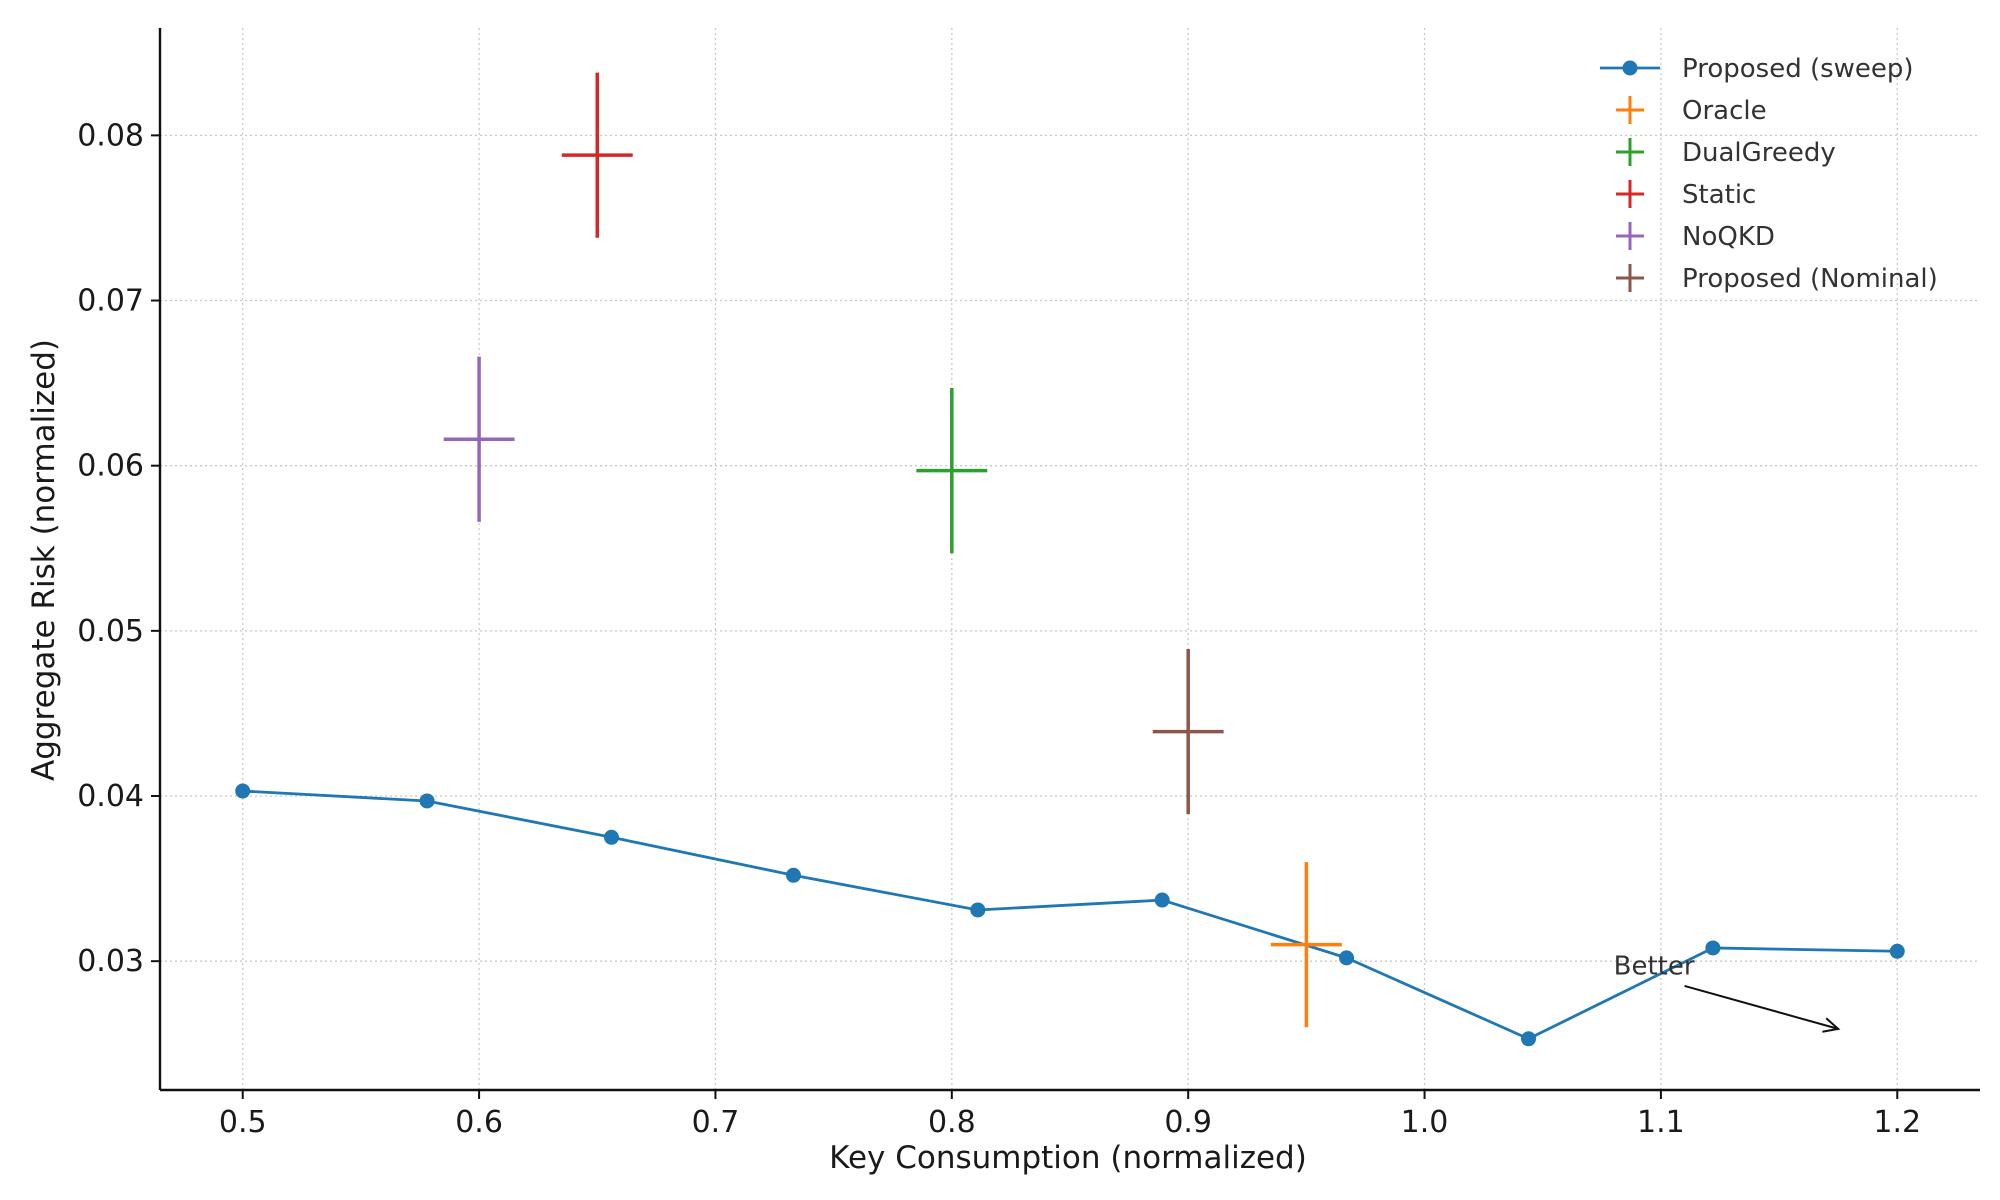 This screenshot has width=2000, height=1200. What do you see at coordinates (110, 135) in the screenshot?
I see `y-tick-label: 0.08` at bounding box center [110, 135].